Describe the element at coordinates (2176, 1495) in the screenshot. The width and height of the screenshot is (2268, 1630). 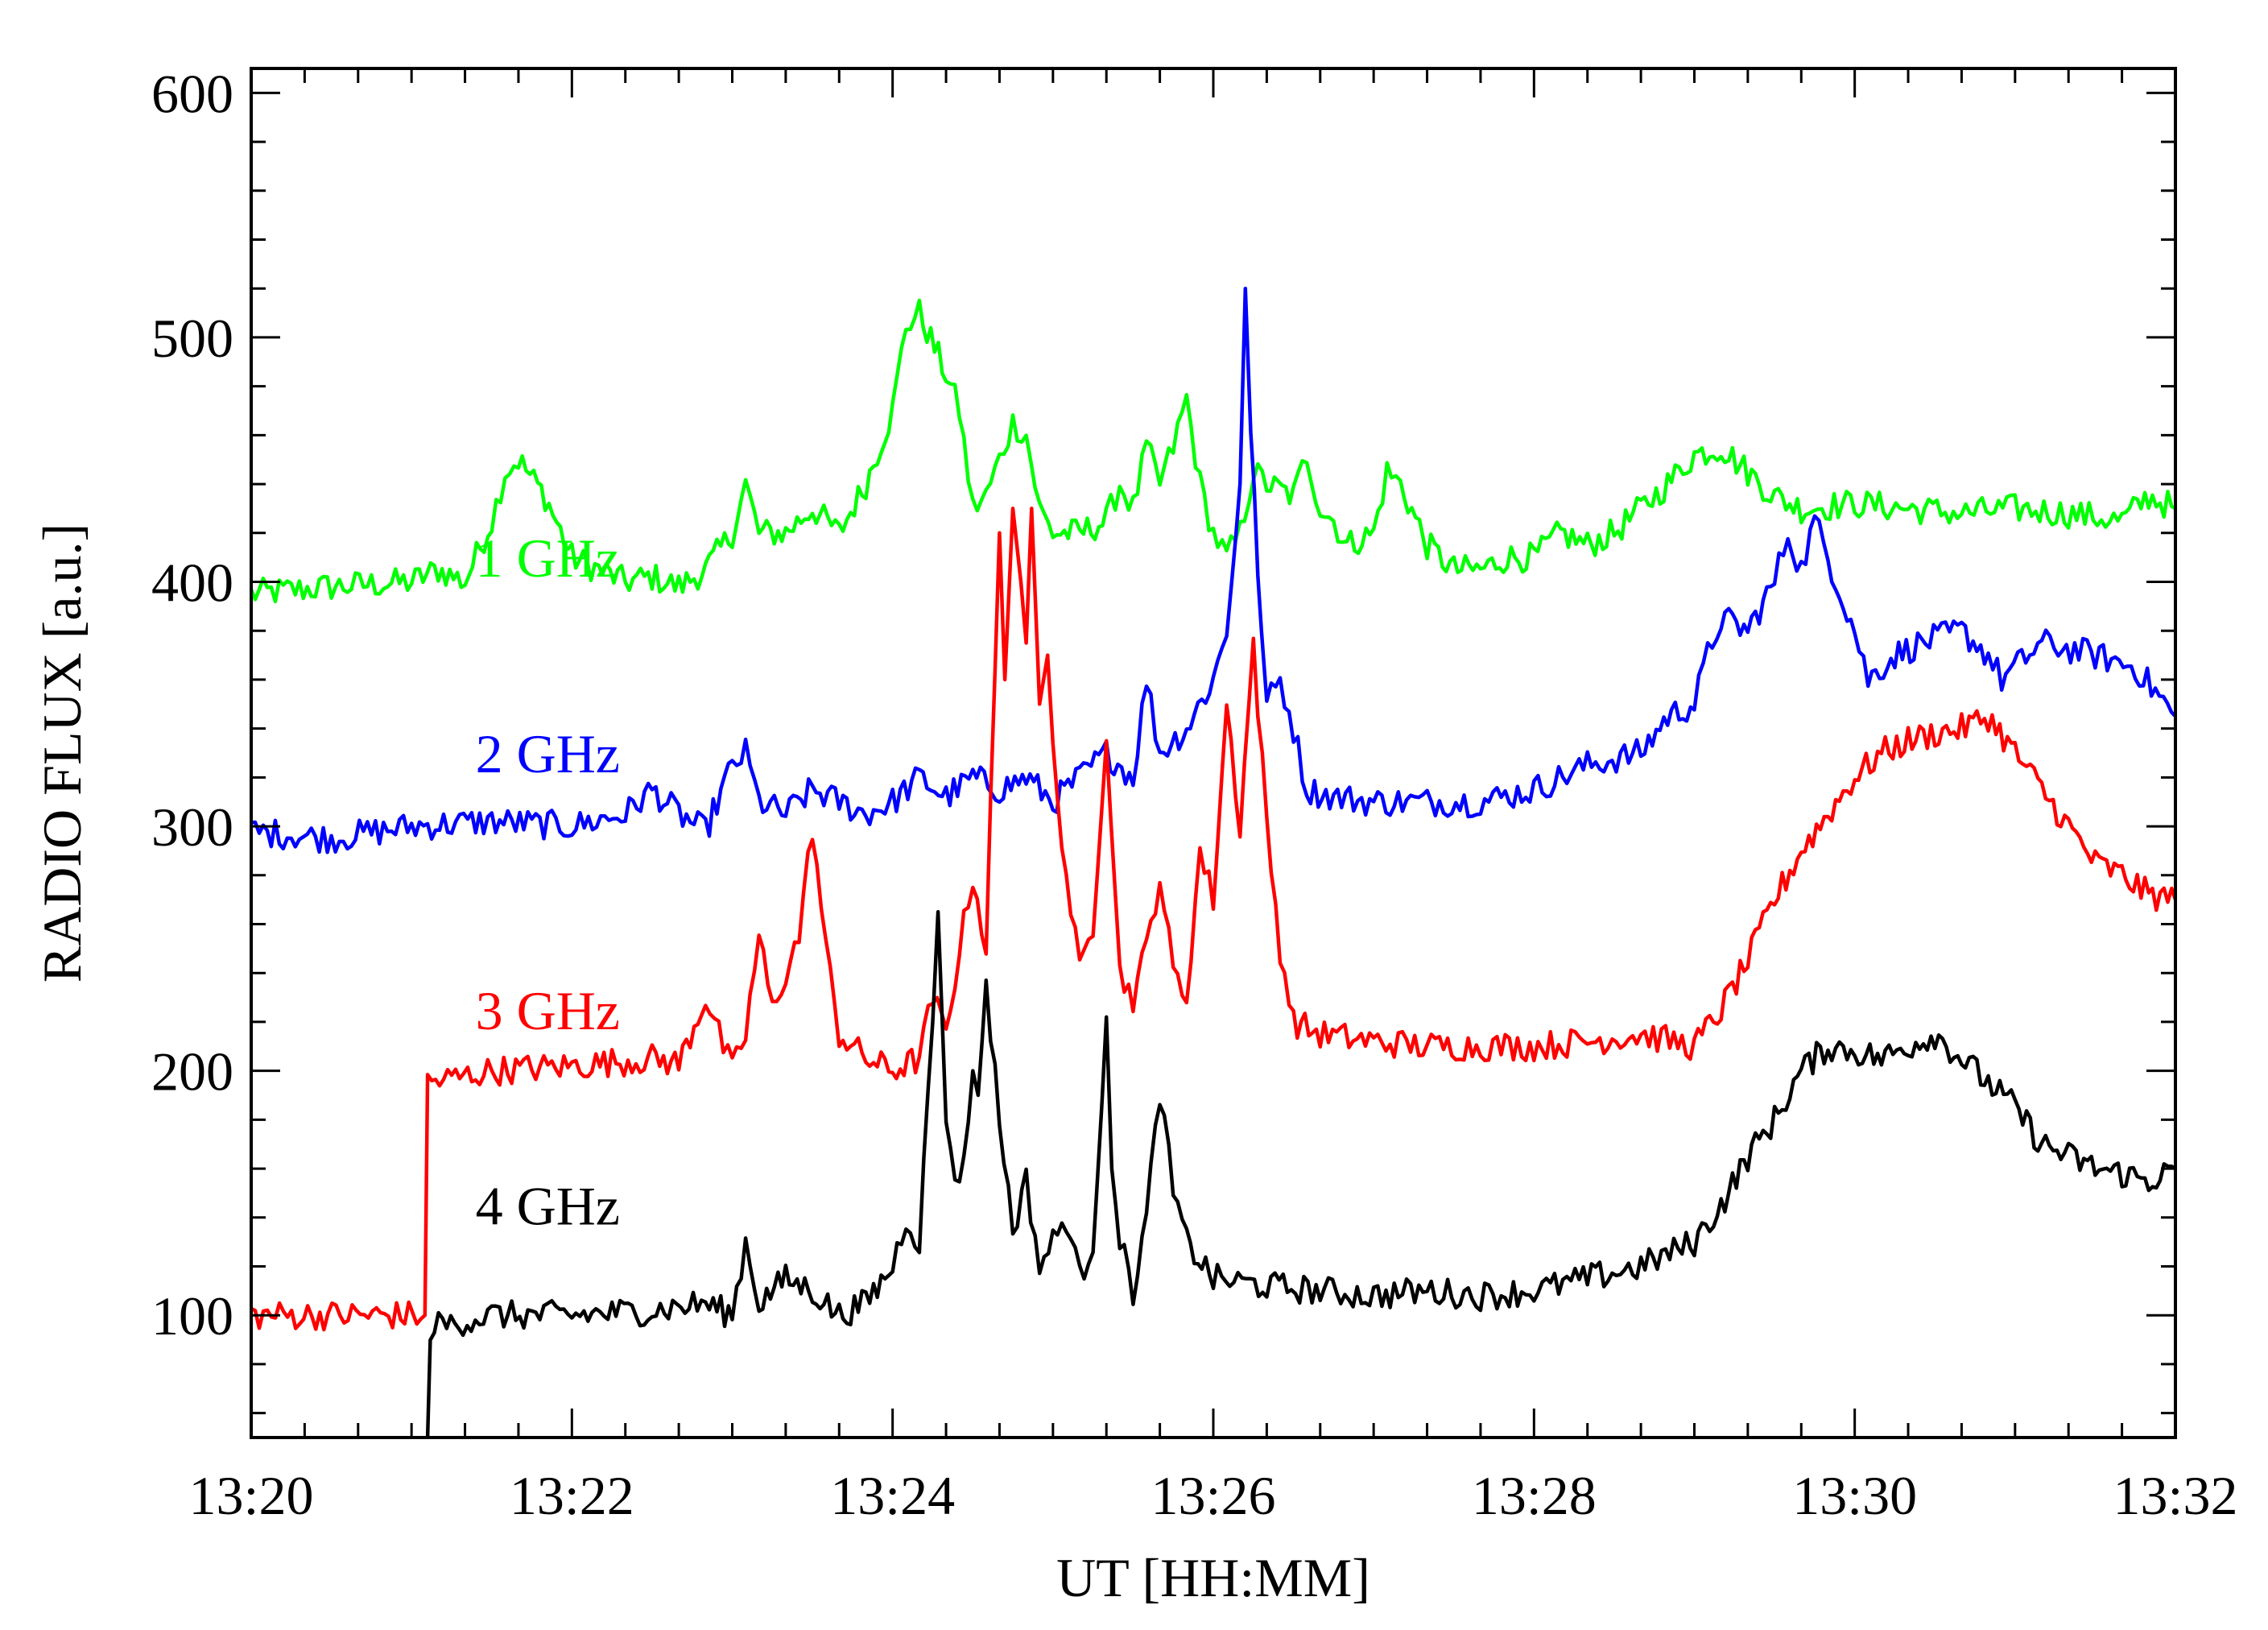
I see `x-tick-label: 13:32` at that location.